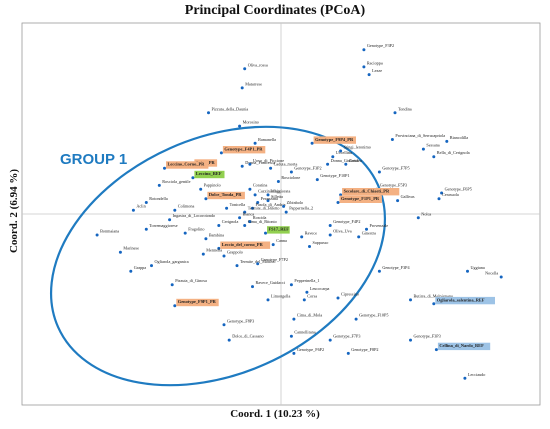  I want to click on point-label: Caduta_morta, so click(286, 164).